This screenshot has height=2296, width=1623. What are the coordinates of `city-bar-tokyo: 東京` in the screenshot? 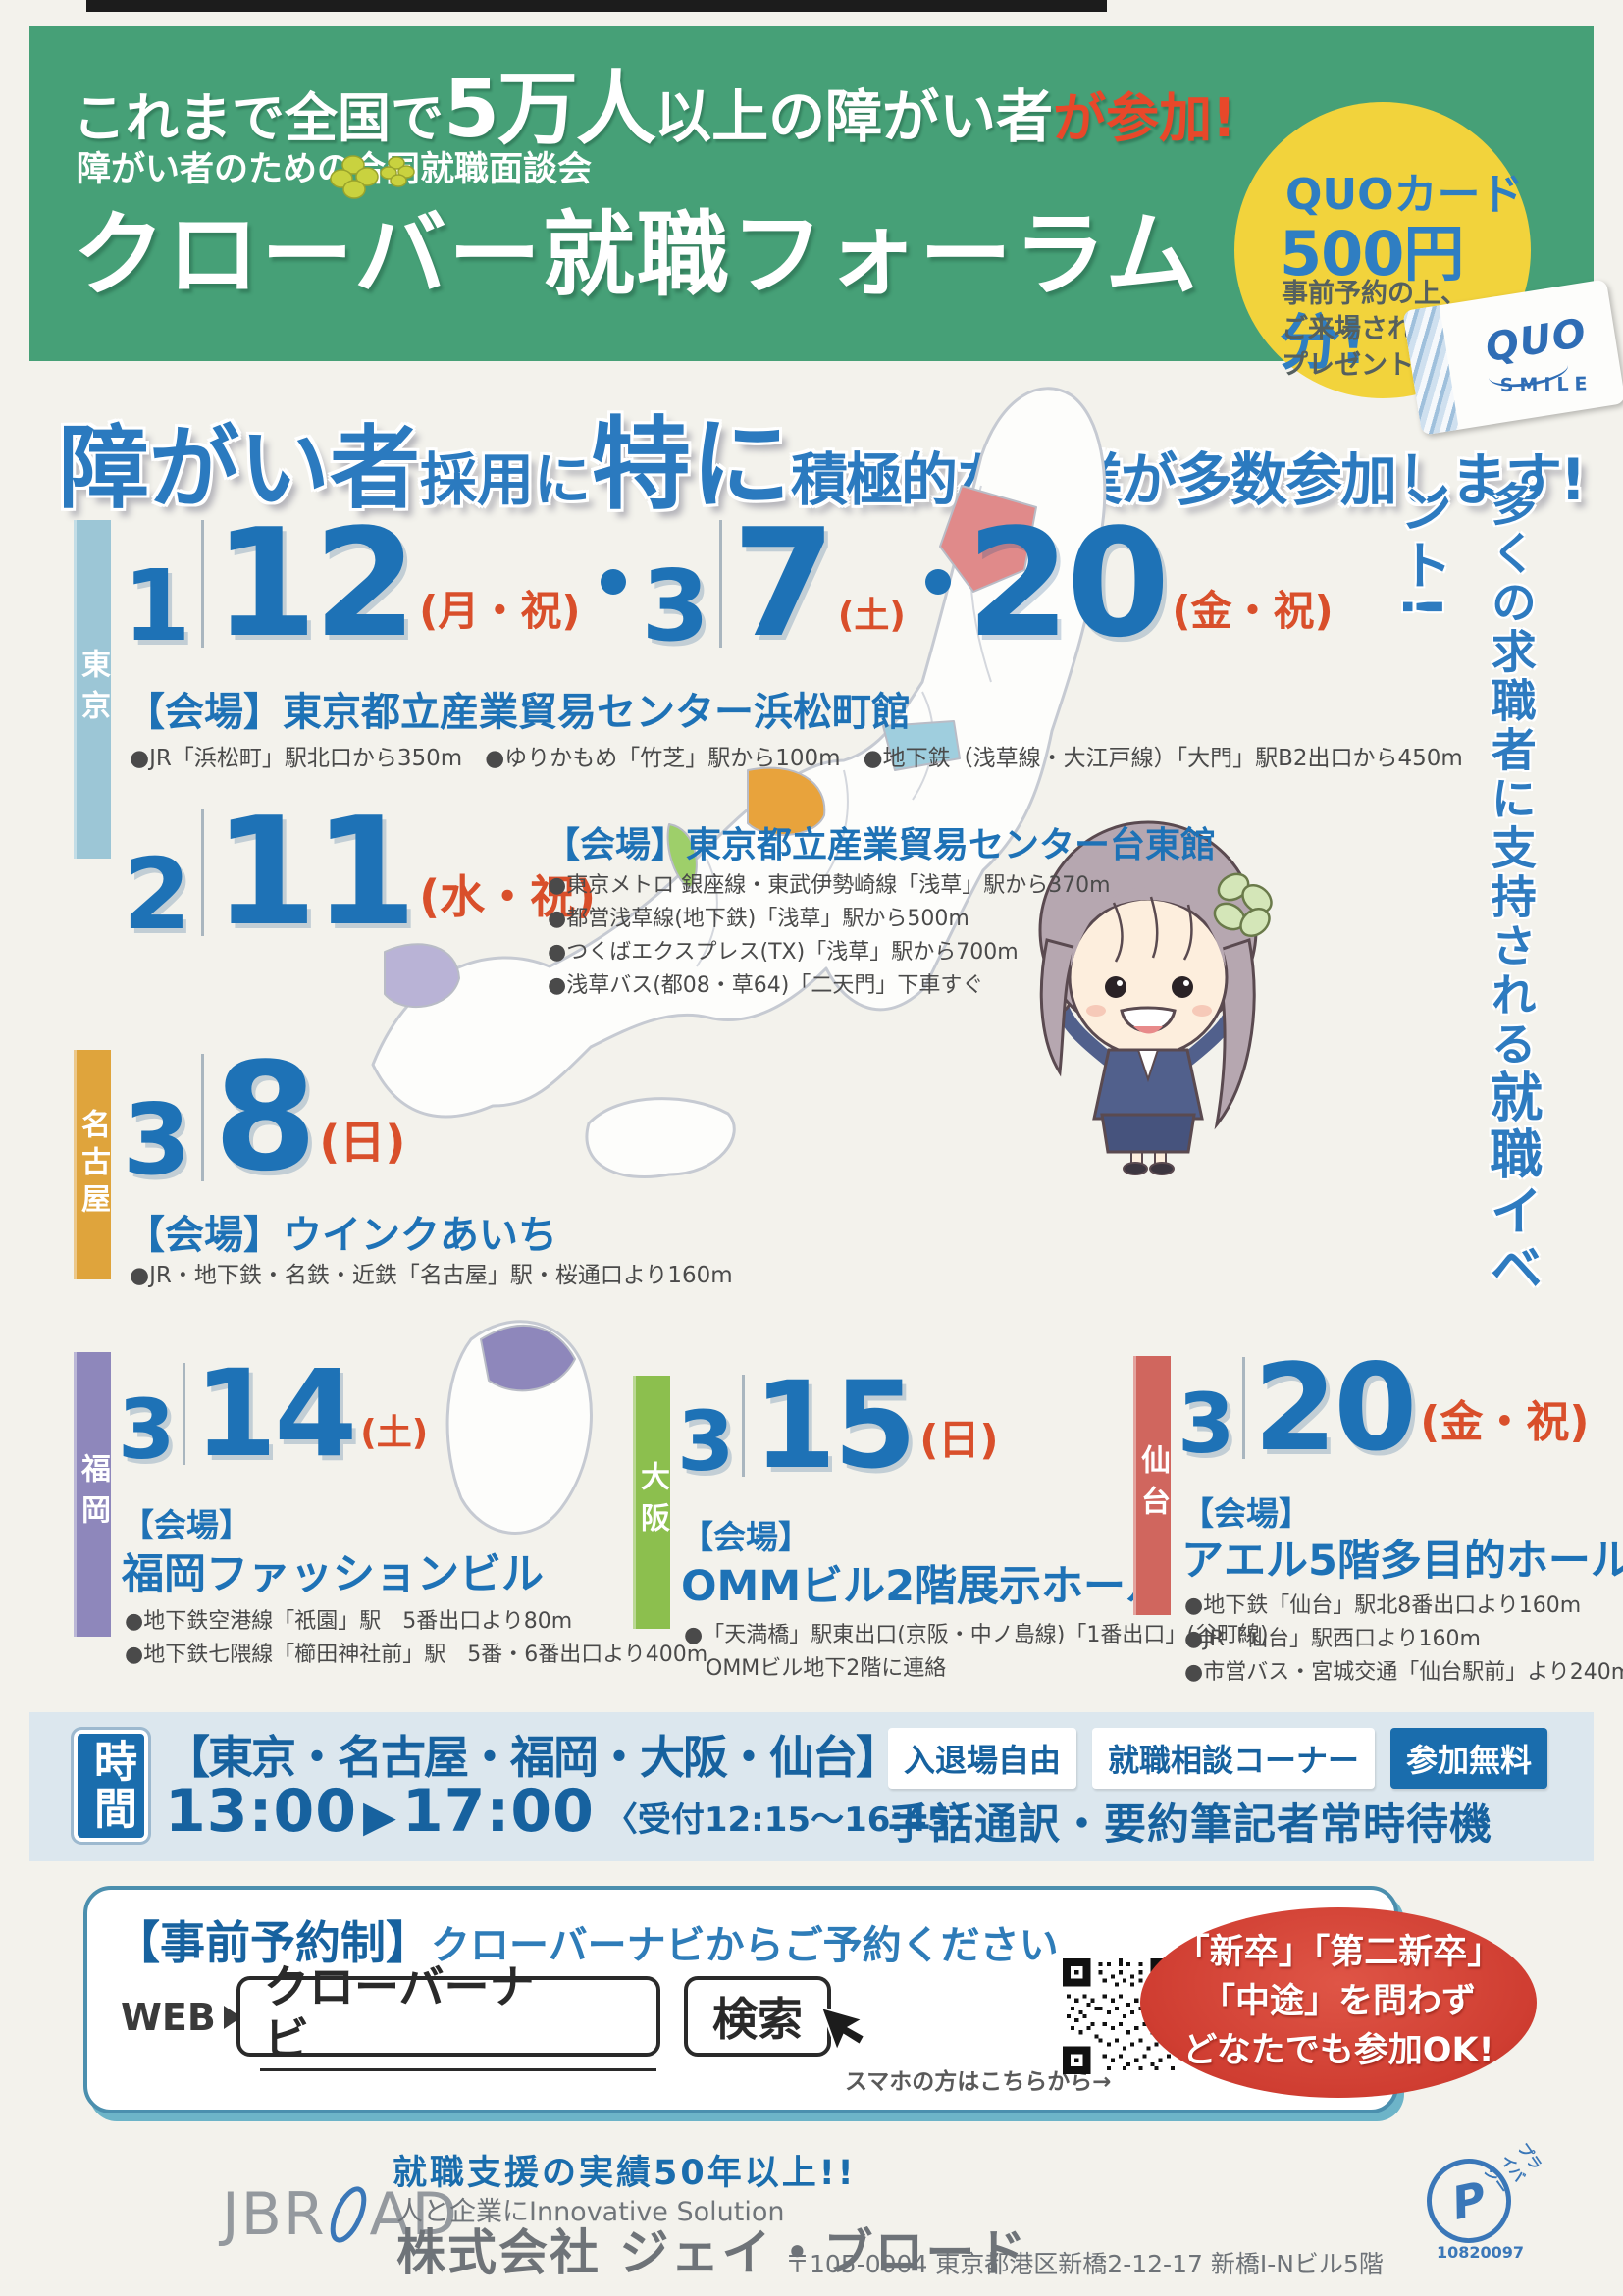 It's located at (92, 689).